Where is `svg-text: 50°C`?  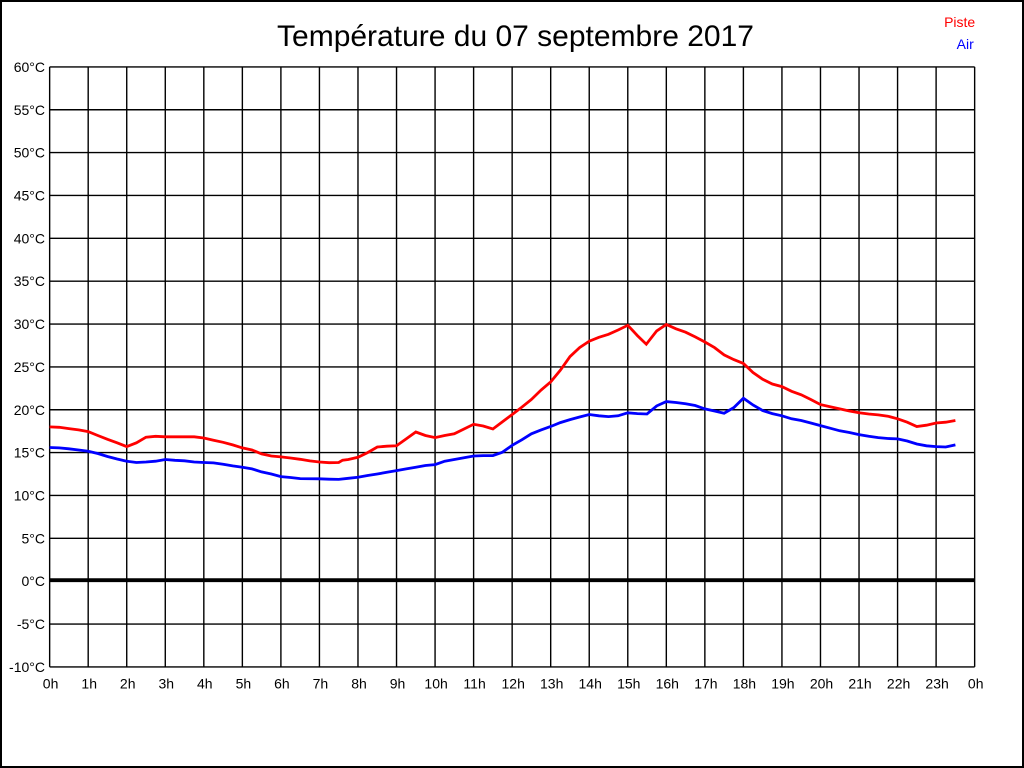
svg-text: 50°C is located at coordinates (29, 153).